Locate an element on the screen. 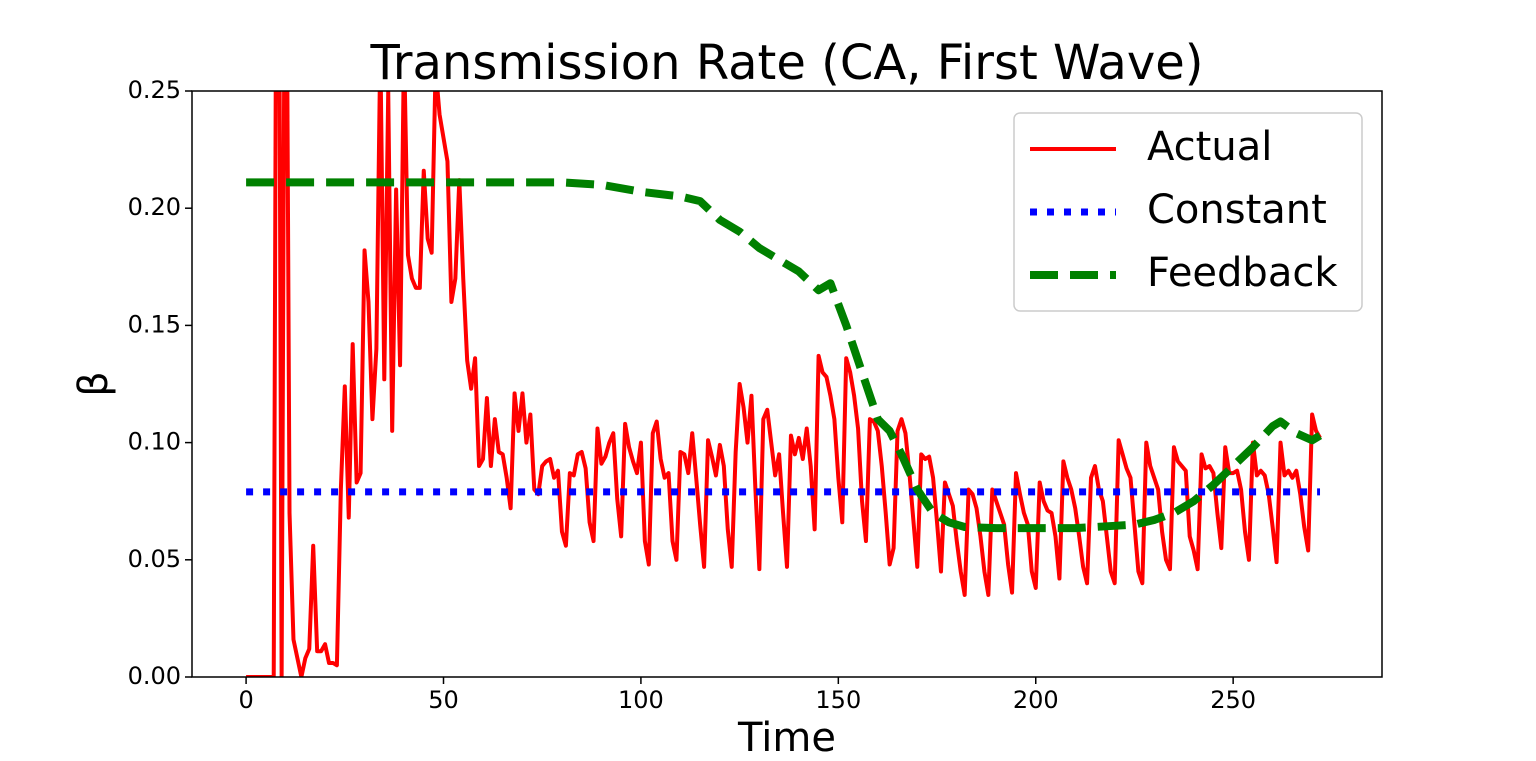 Image resolution: width=1536 pixels, height=761 pixels. legend-label: Actual is located at coordinates (1209, 147).